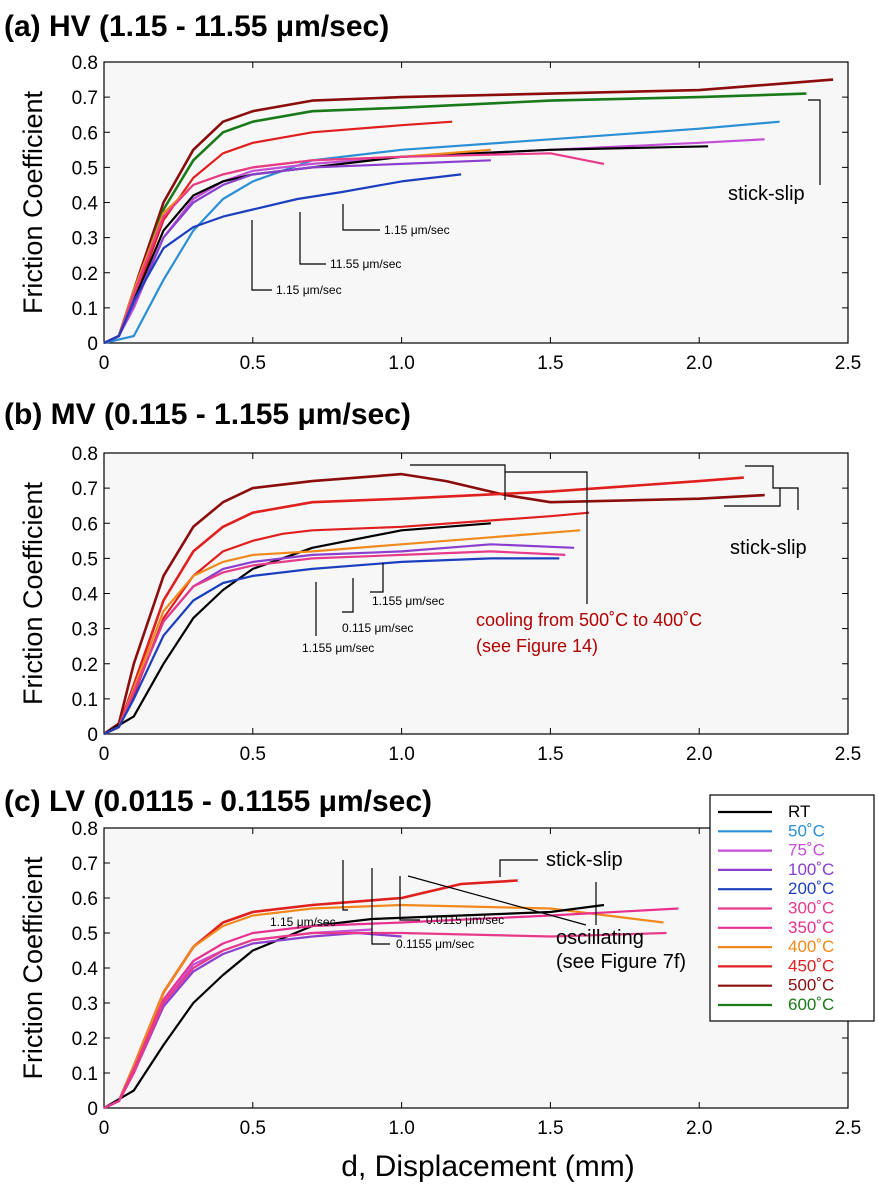 This screenshot has width=878, height=1190. Describe the element at coordinates (207, 414) in the screenshot. I see `panel-title: (b) MV (0.115 - 1.155 μm/sec)` at that location.